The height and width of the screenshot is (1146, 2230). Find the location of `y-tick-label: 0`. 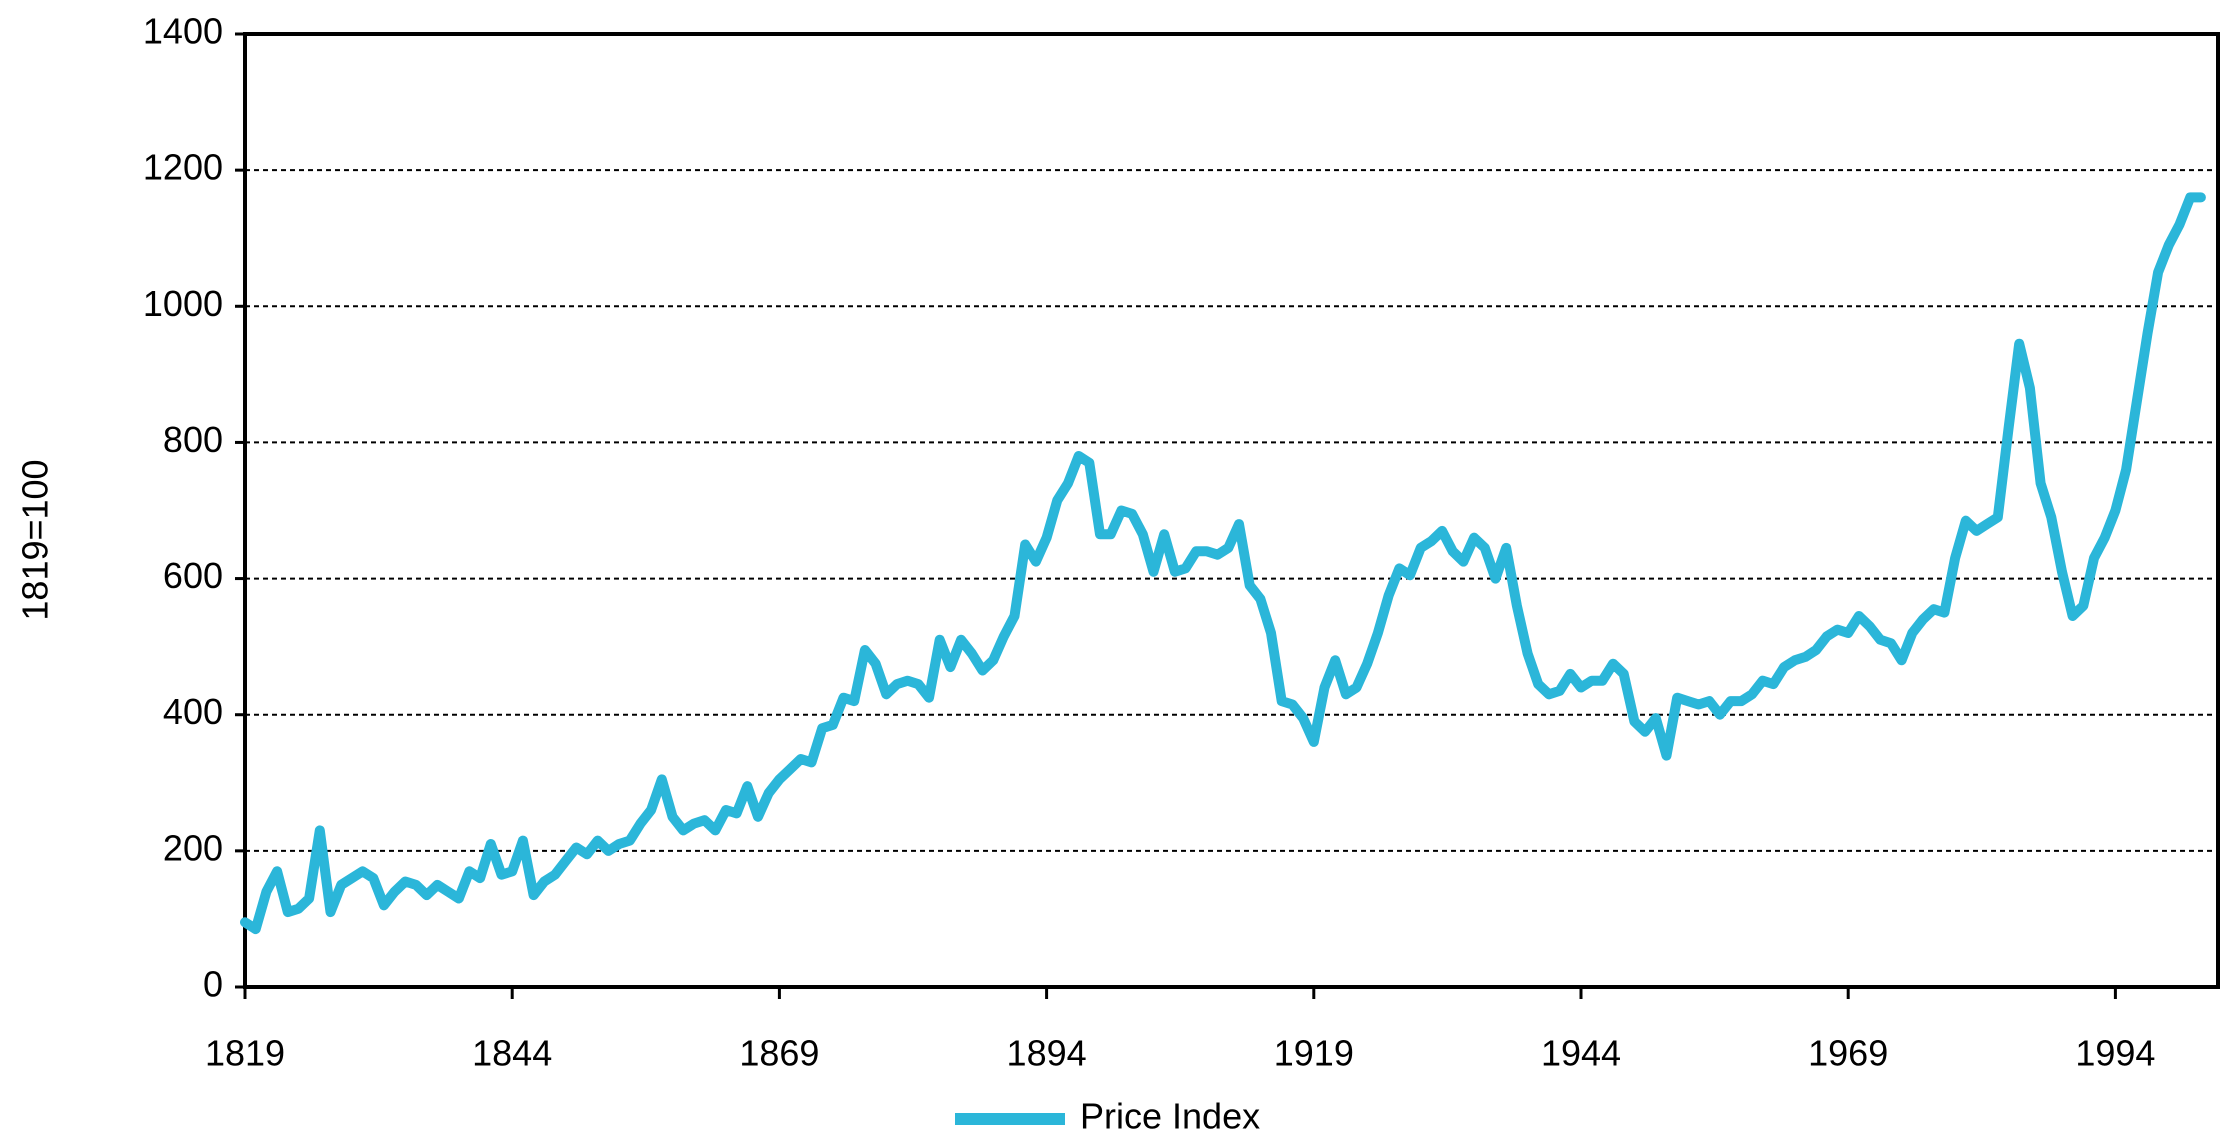

y-tick-label: 0 is located at coordinates (213, 984).